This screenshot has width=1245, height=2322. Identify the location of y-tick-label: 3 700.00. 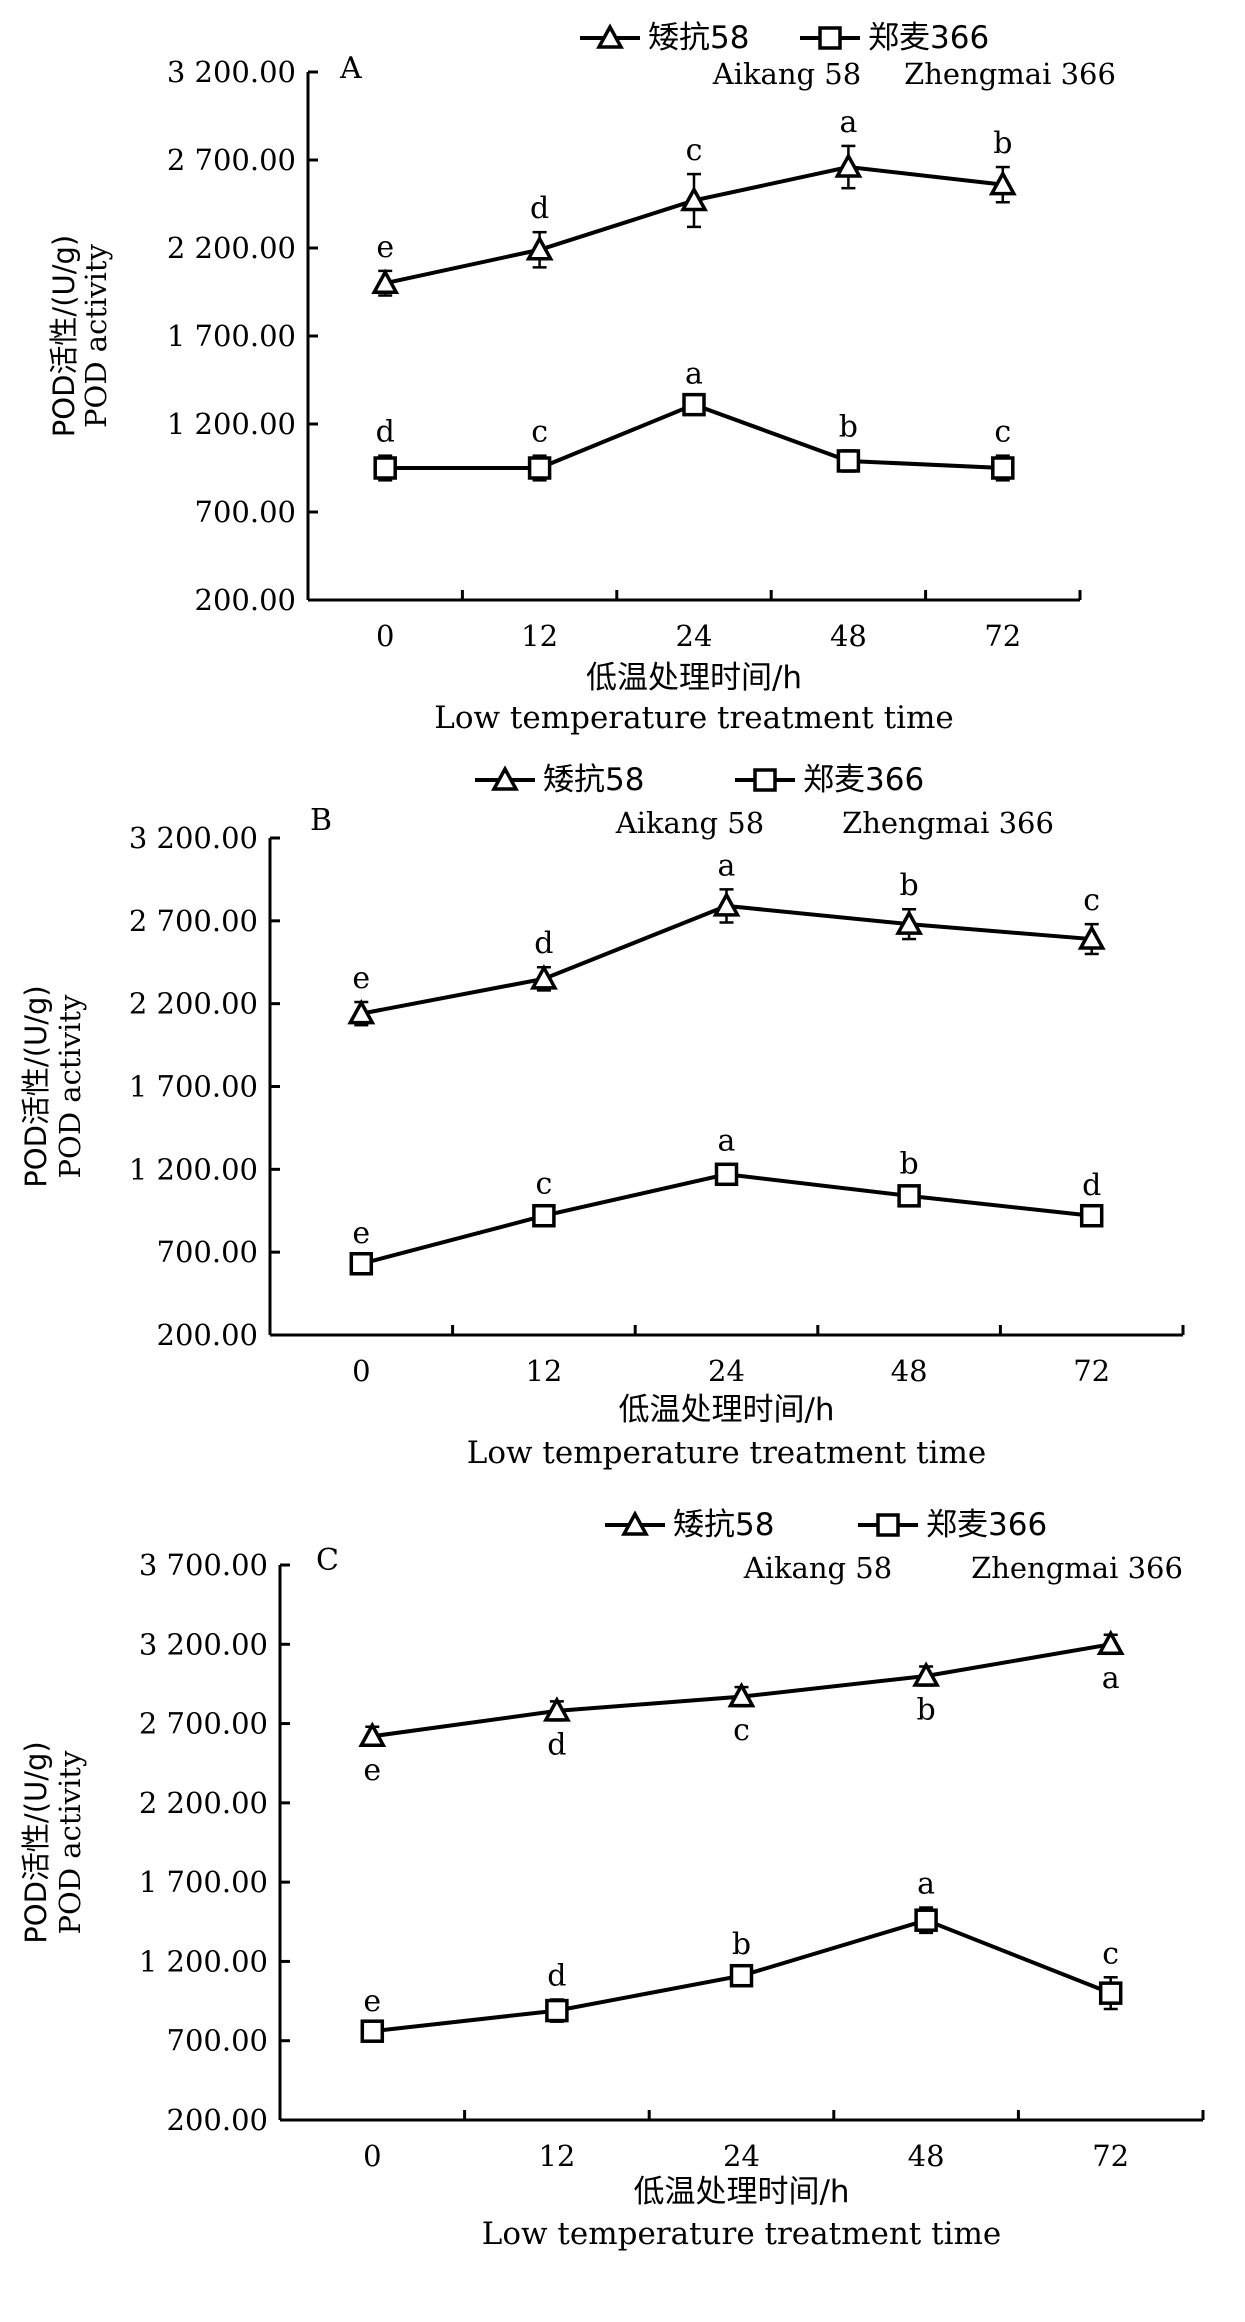
(203, 1565).